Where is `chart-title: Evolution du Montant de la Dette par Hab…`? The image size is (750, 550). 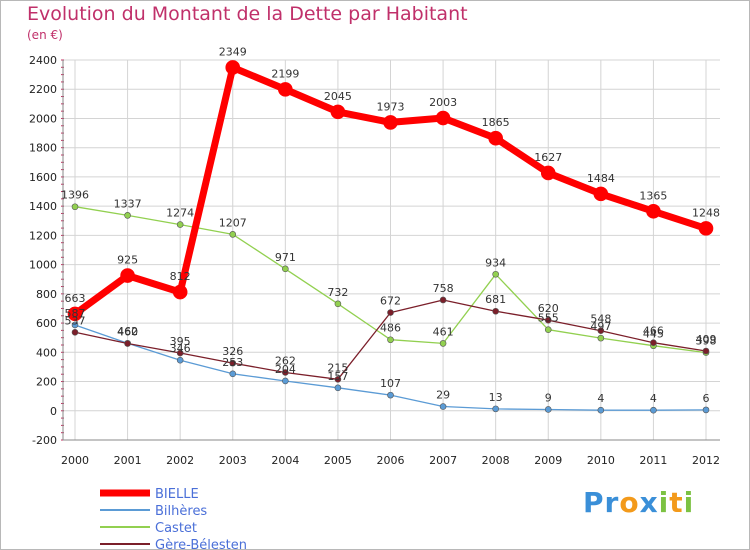 chart-title: Evolution du Montant de la Dette par Hab… is located at coordinates (247, 14).